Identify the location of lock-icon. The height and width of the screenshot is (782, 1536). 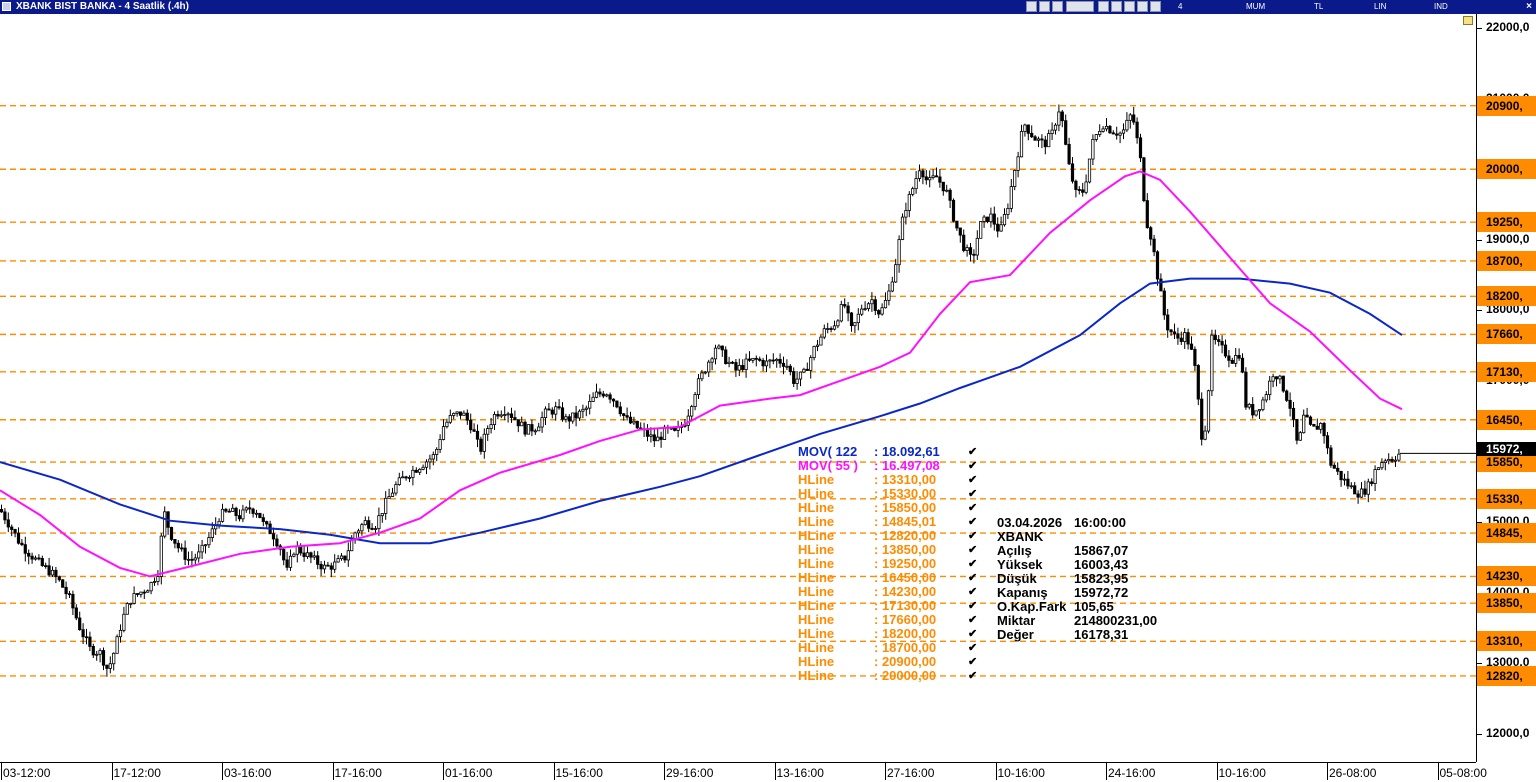
(1468, 20).